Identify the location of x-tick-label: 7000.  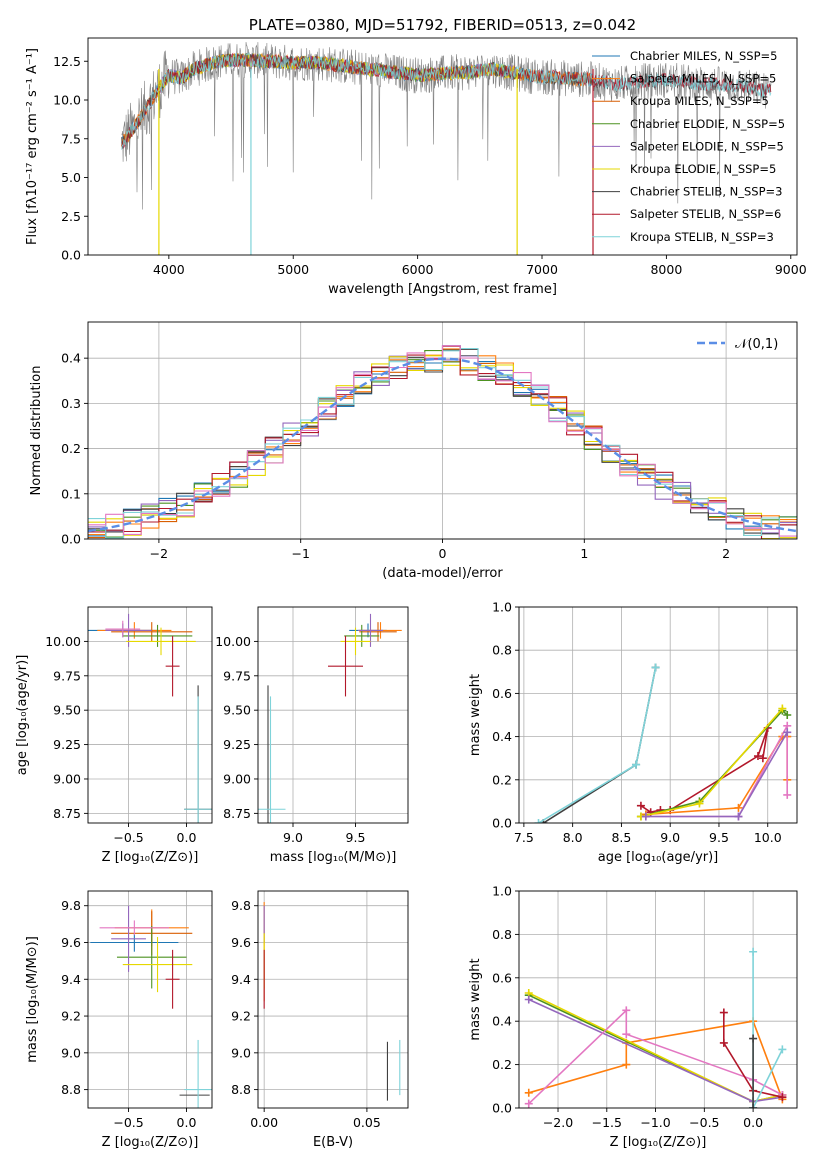
(542, 269).